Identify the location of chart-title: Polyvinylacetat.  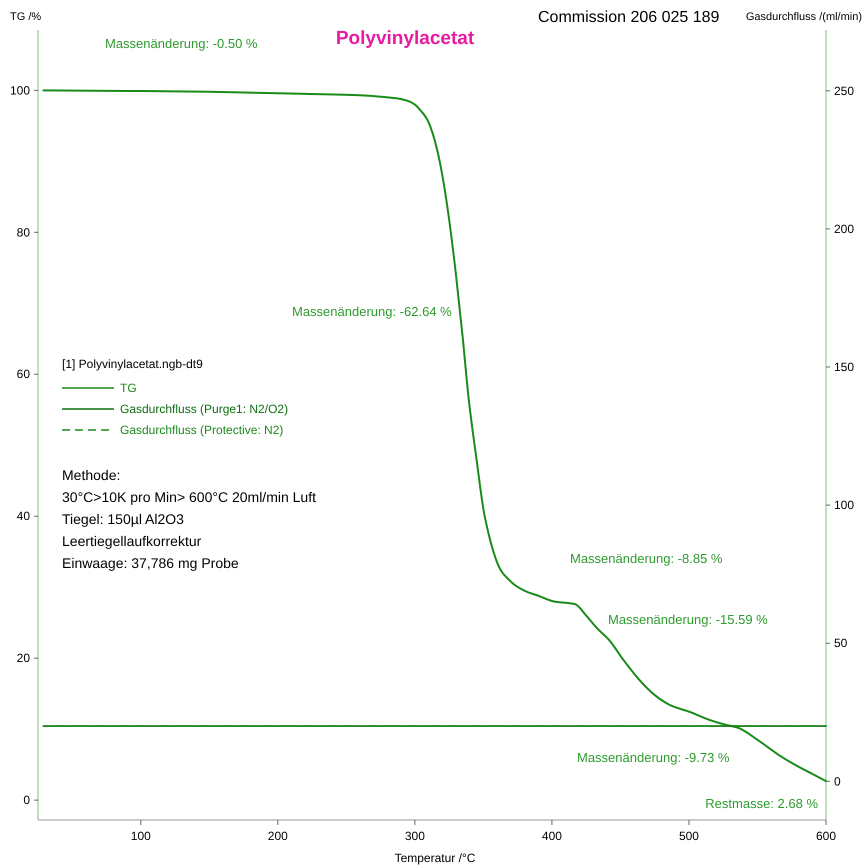
(405, 38).